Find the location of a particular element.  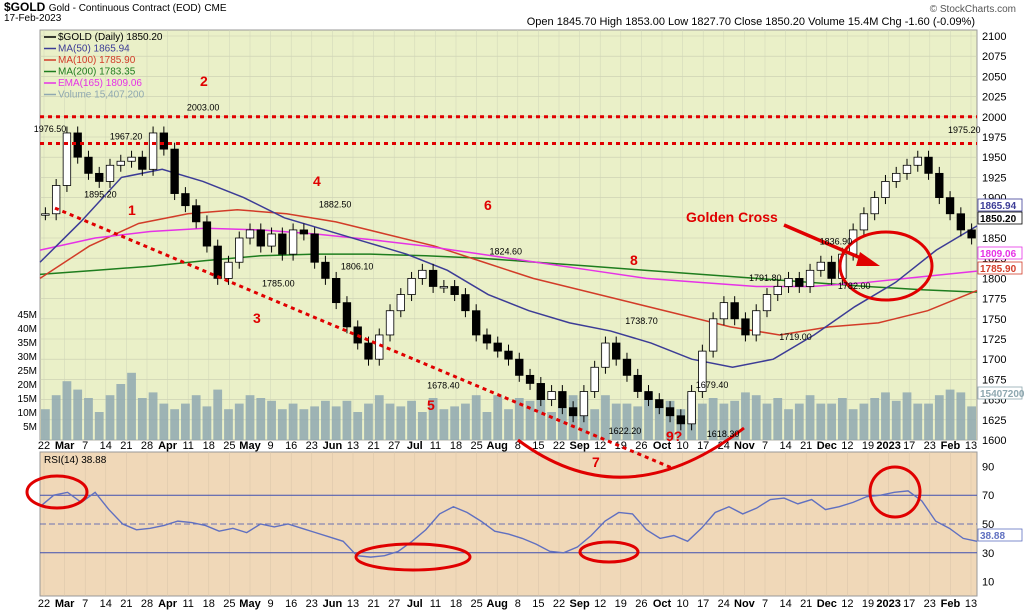

chart-date: 17-Feb-2023 is located at coordinates (33, 18).